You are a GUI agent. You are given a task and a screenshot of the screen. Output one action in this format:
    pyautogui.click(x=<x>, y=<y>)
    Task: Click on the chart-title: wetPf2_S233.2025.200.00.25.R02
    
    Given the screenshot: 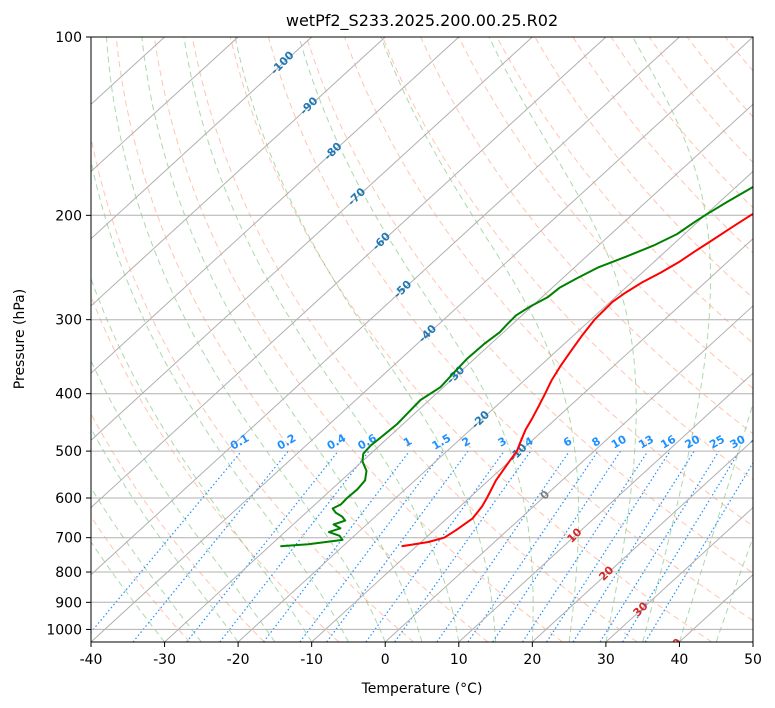 What is the action you would take?
    pyautogui.click(x=422, y=21)
    